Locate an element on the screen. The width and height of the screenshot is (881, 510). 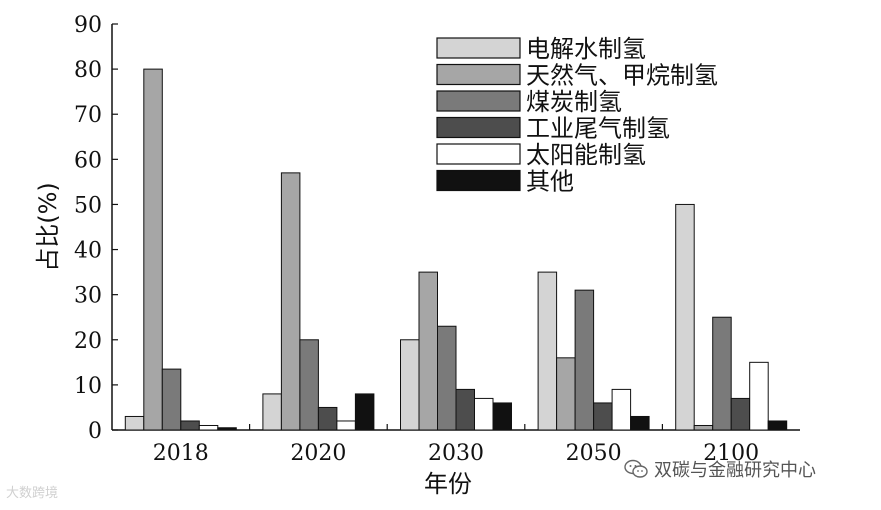
legend-label: 太阳能制氢 is located at coordinates (586, 155).